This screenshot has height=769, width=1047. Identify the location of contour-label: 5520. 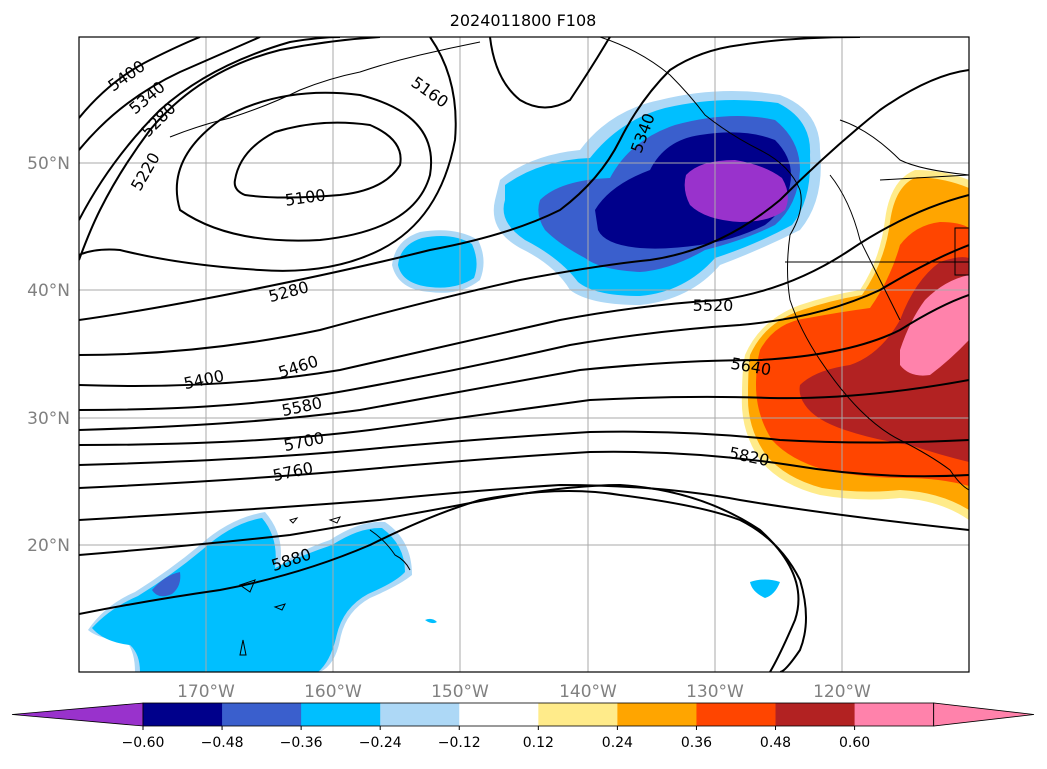
(713, 305).